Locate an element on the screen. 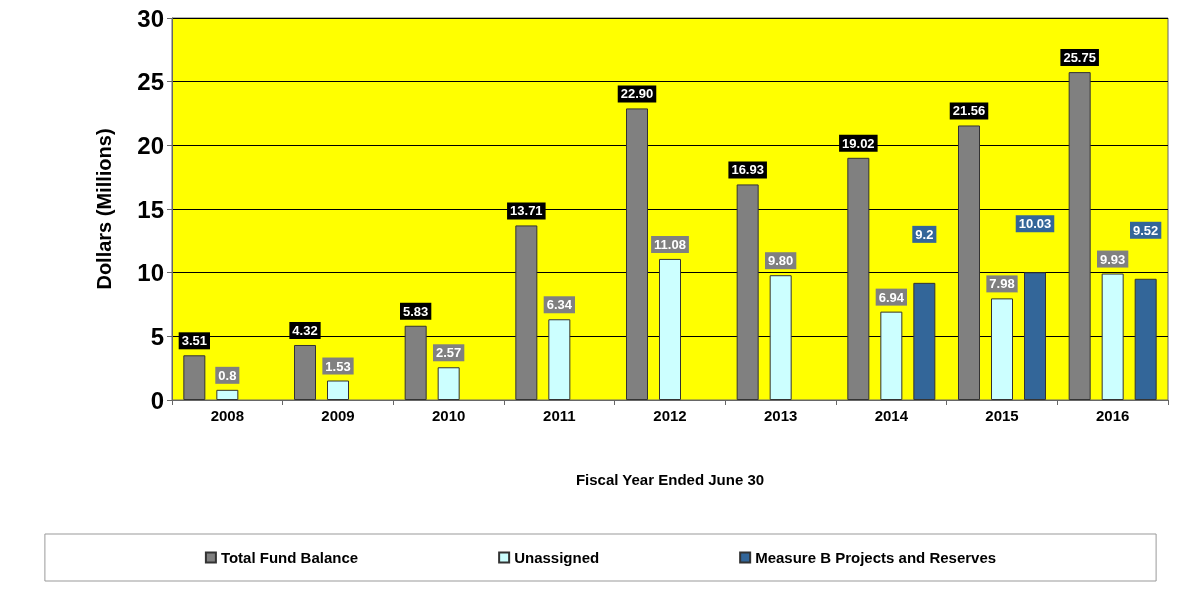  data-label: 9.93 is located at coordinates (1113, 259).